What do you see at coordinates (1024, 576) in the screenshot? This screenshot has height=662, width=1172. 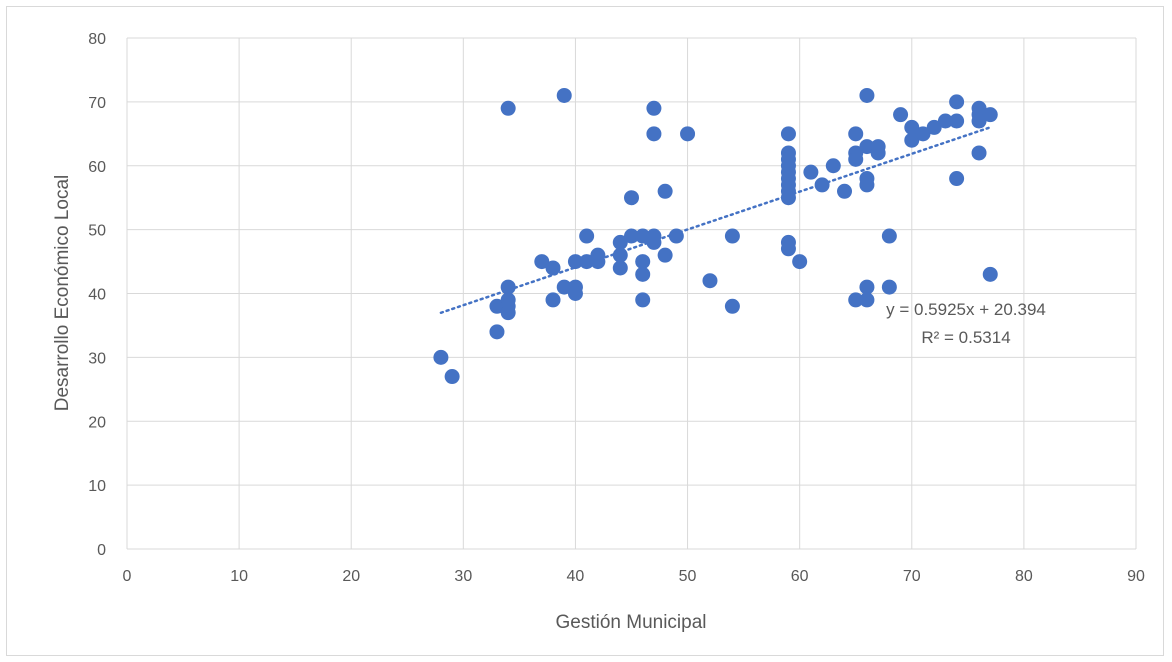 I see `x-tick-label: 80` at bounding box center [1024, 576].